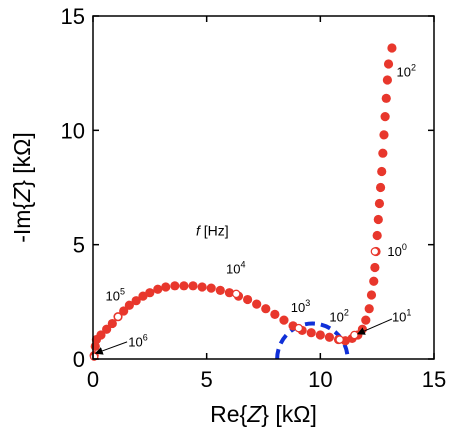 Image resolution: width=456 pixels, height=440 pixels. I want to click on y-tick-label: 5, so click(79, 245).